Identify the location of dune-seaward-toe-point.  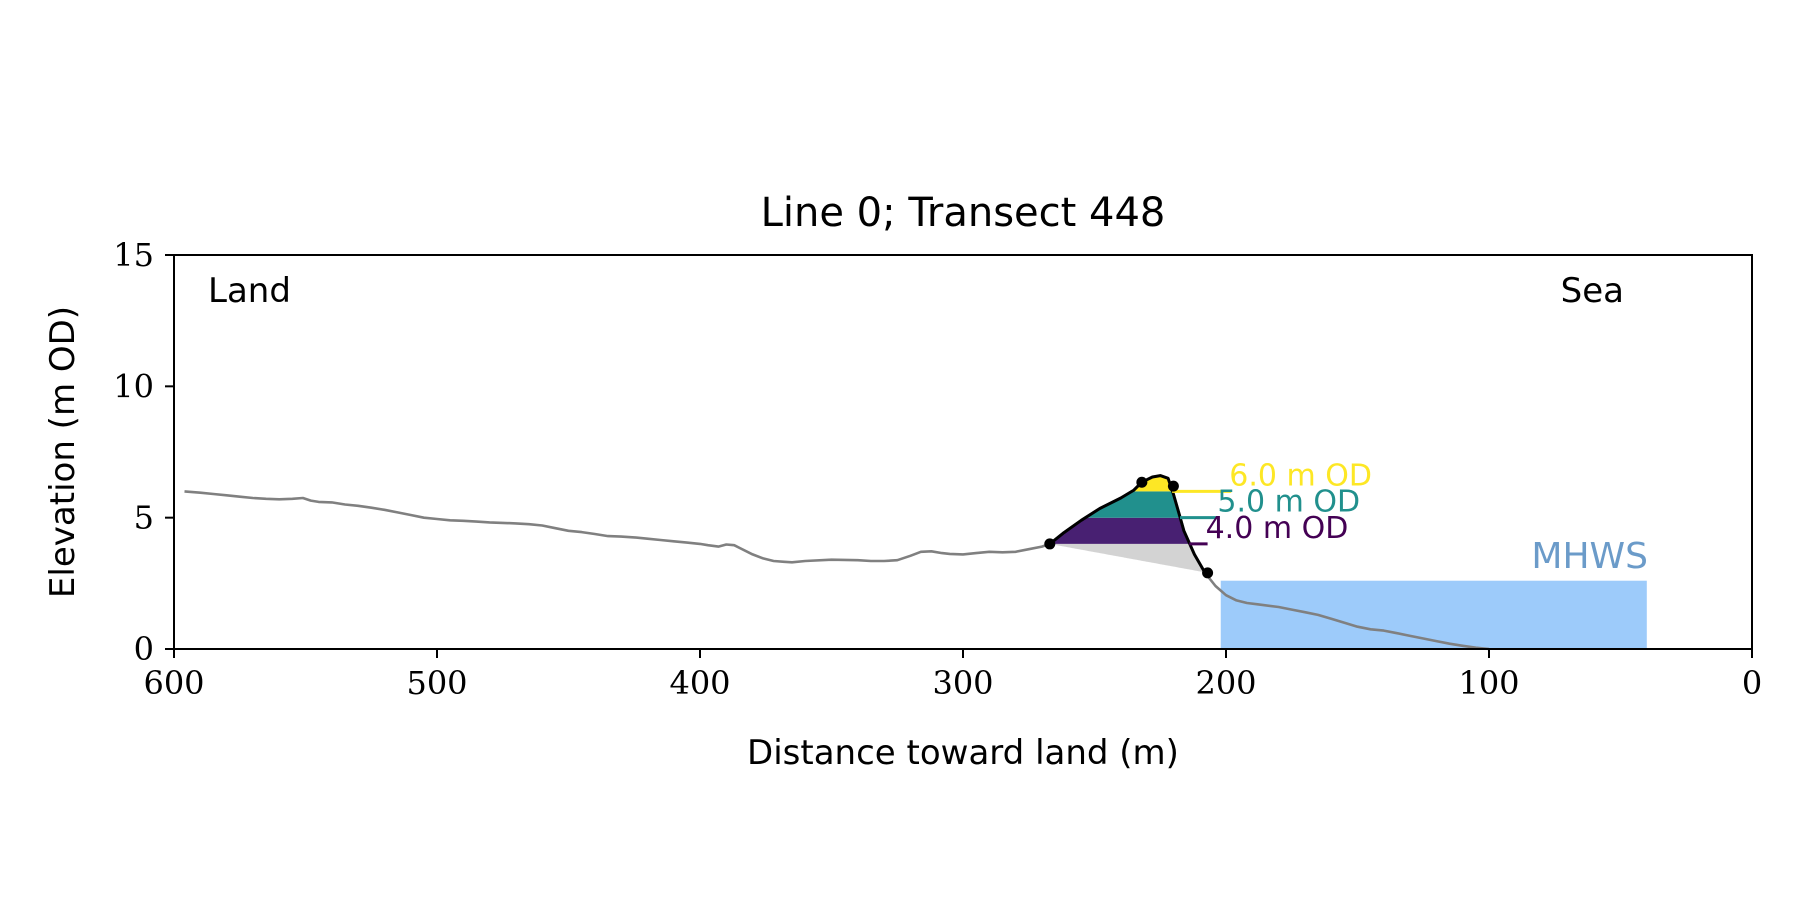
(1208, 573).